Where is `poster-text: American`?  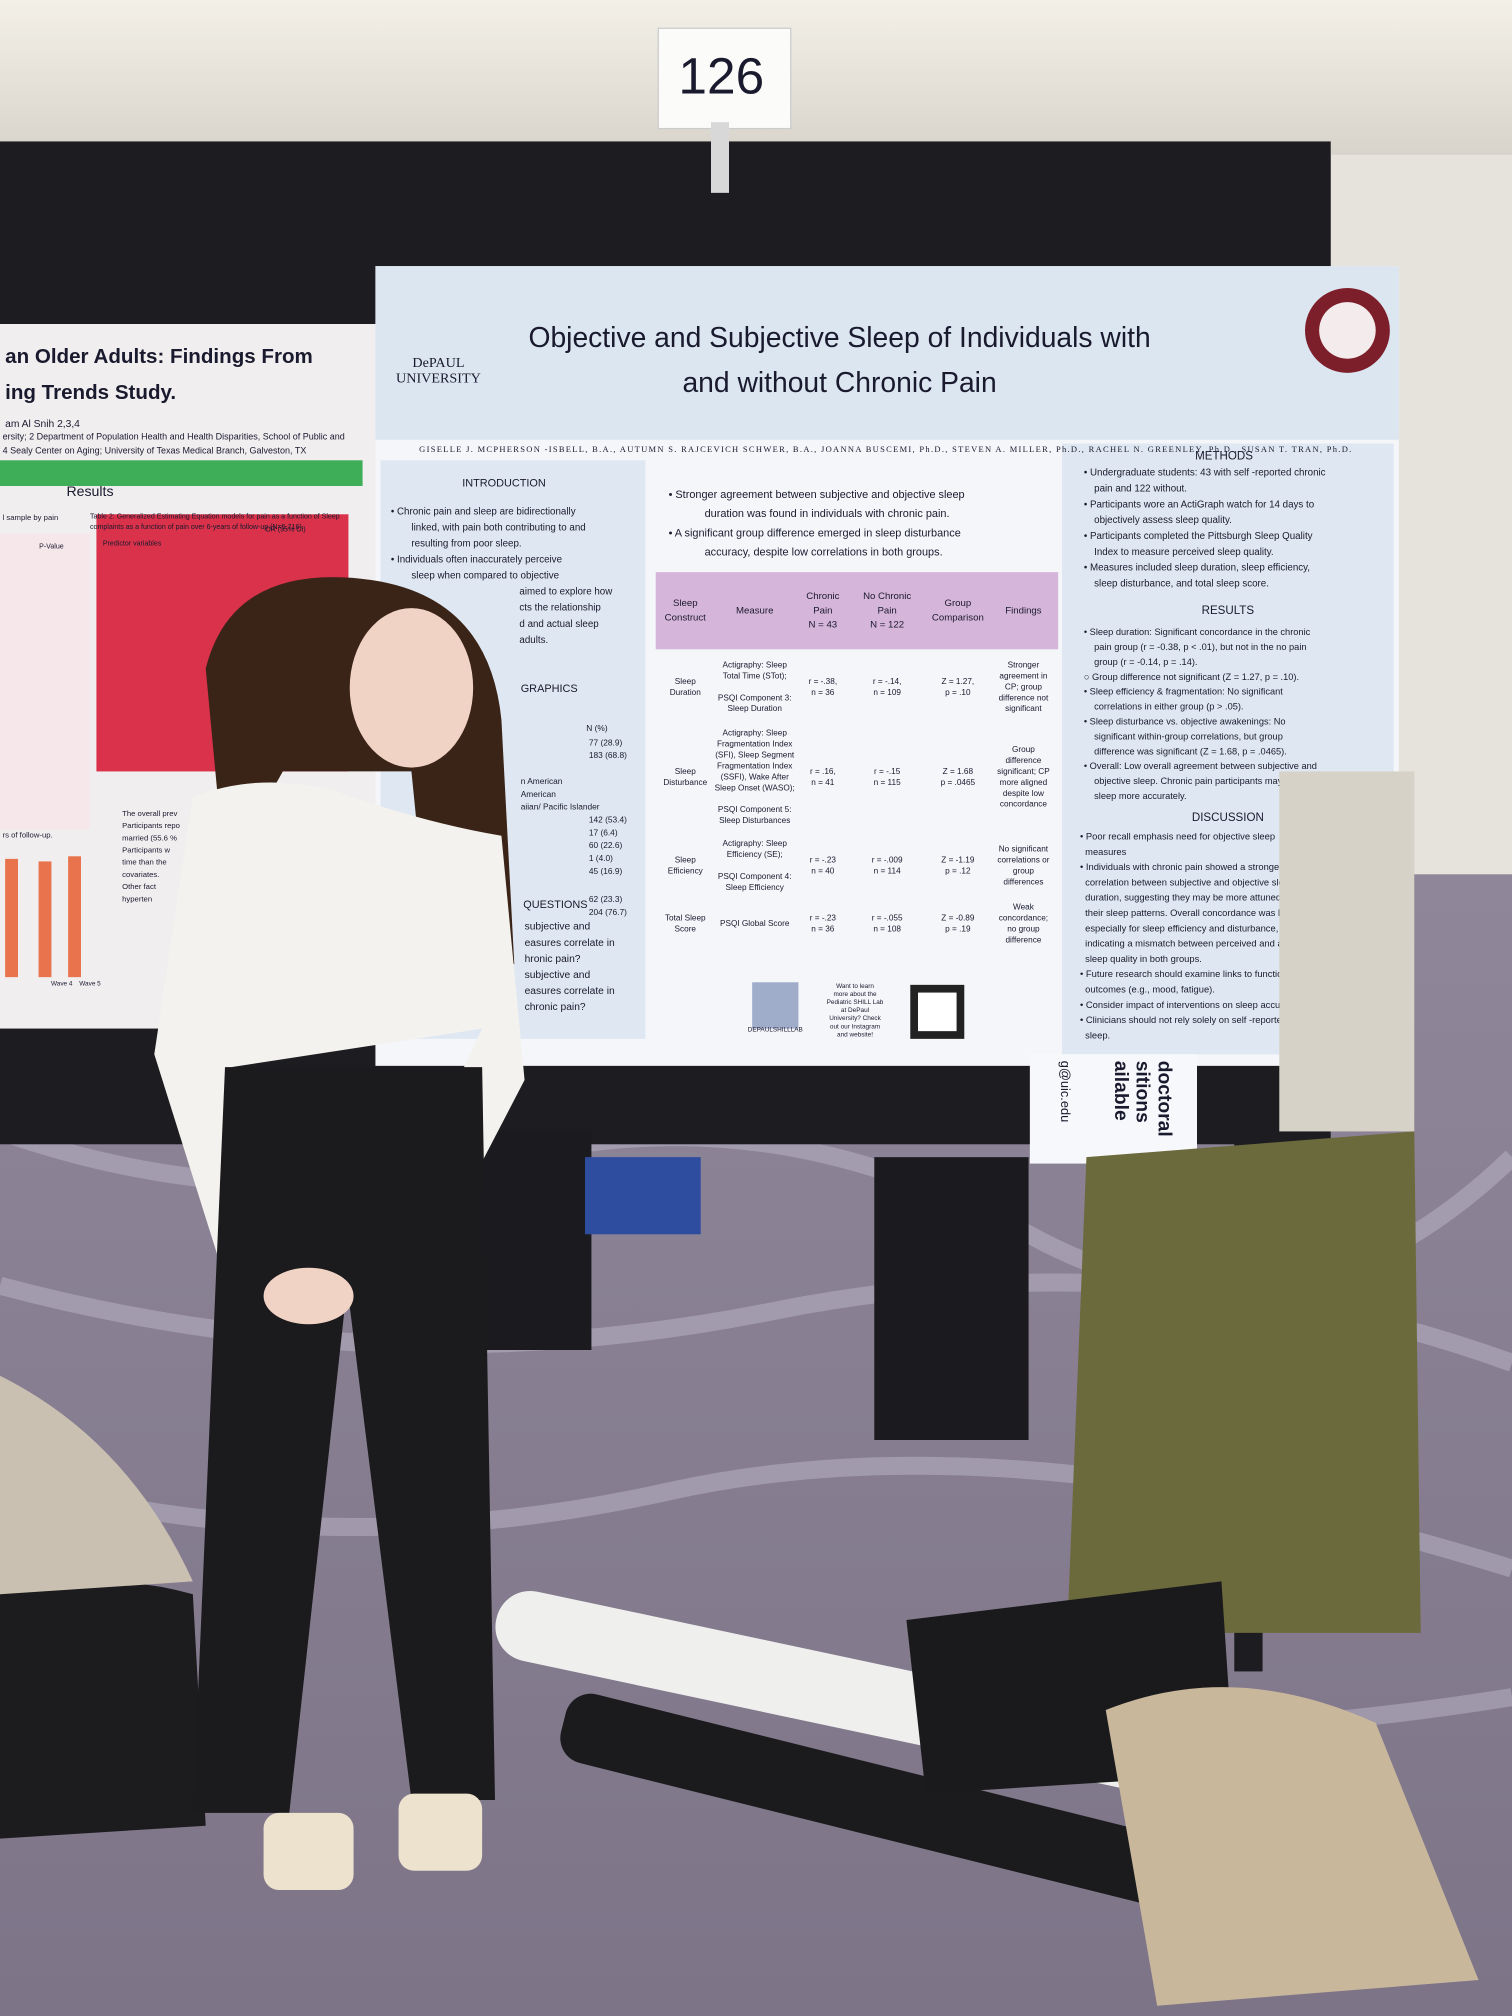
poster-text: American is located at coordinates (539, 794).